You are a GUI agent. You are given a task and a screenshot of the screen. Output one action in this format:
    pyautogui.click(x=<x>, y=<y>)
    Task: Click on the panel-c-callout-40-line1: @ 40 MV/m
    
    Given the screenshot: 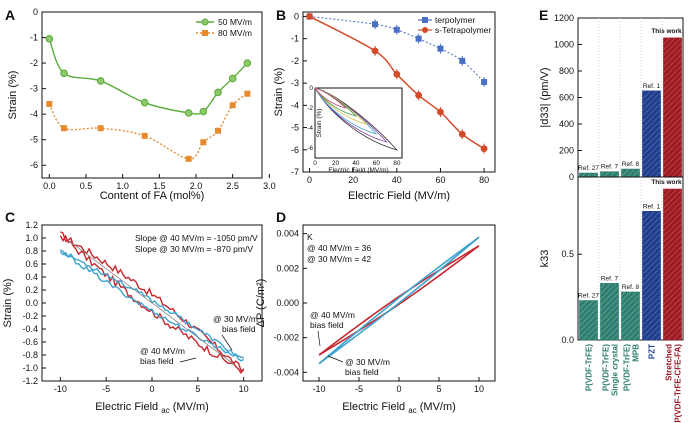 What is the action you would take?
    pyautogui.click(x=162, y=351)
    